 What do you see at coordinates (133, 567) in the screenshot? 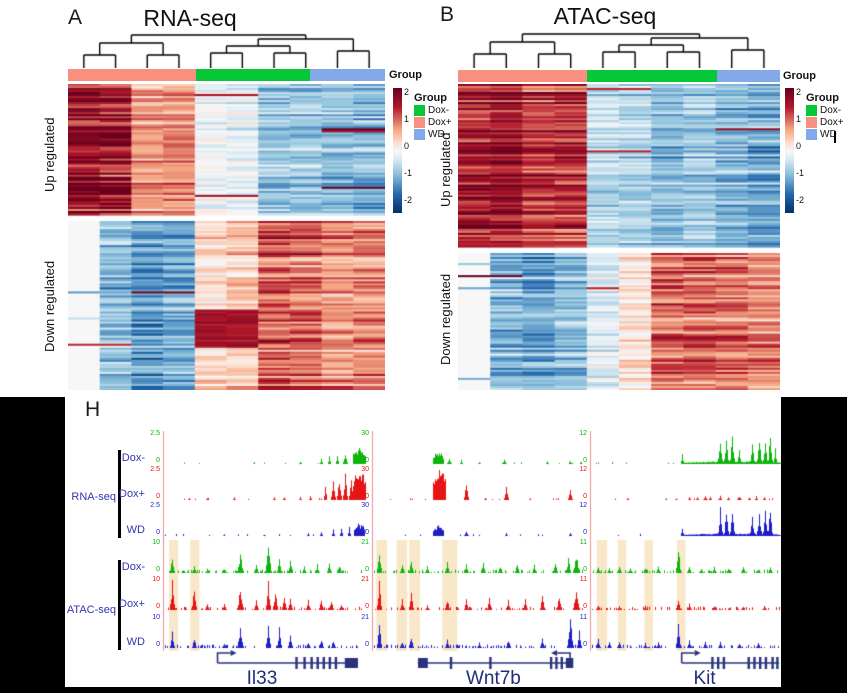
I see `track-label-atac-doxminus: Dox-` at bounding box center [133, 567].